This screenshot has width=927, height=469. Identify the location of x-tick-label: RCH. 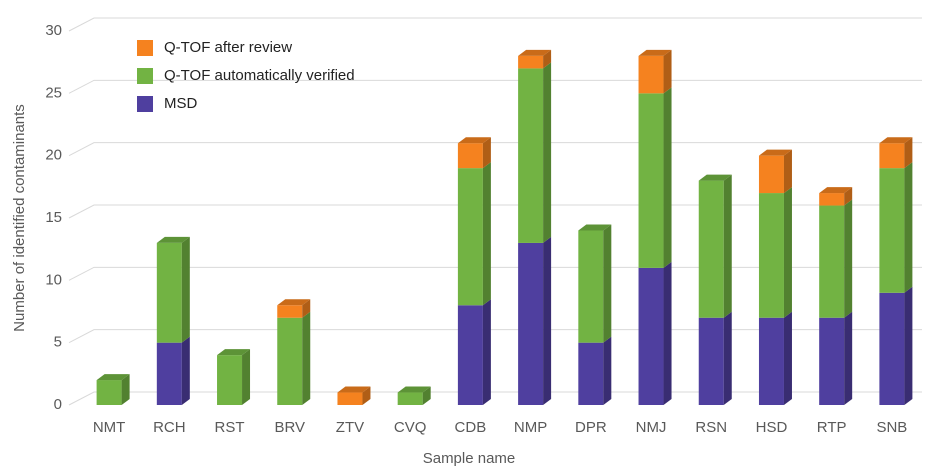
(169, 427).